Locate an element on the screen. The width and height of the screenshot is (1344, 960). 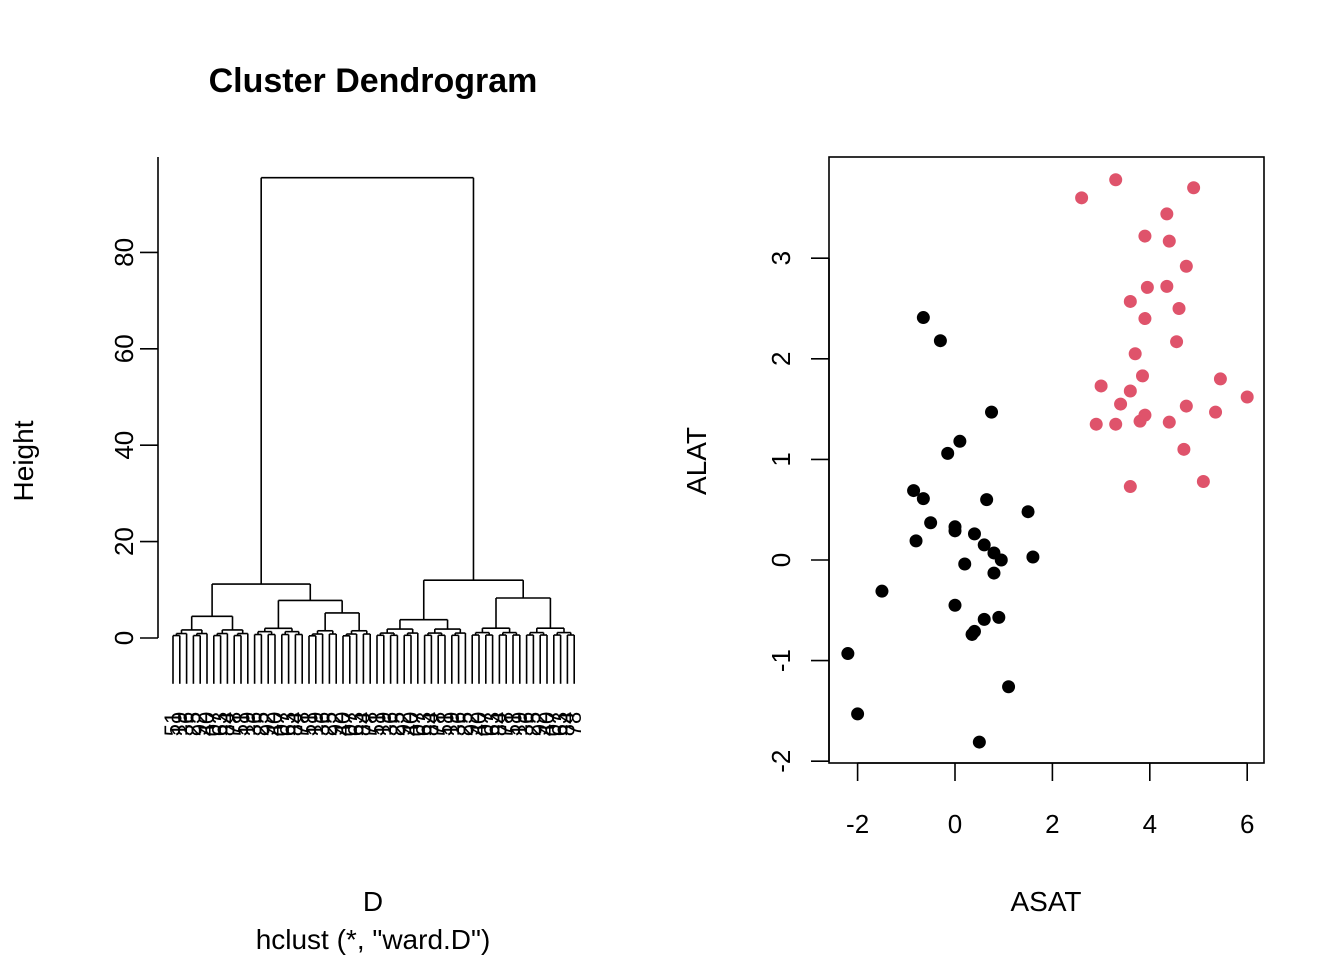
scatter-x-label: ASAT is located at coordinates (1045, 901).